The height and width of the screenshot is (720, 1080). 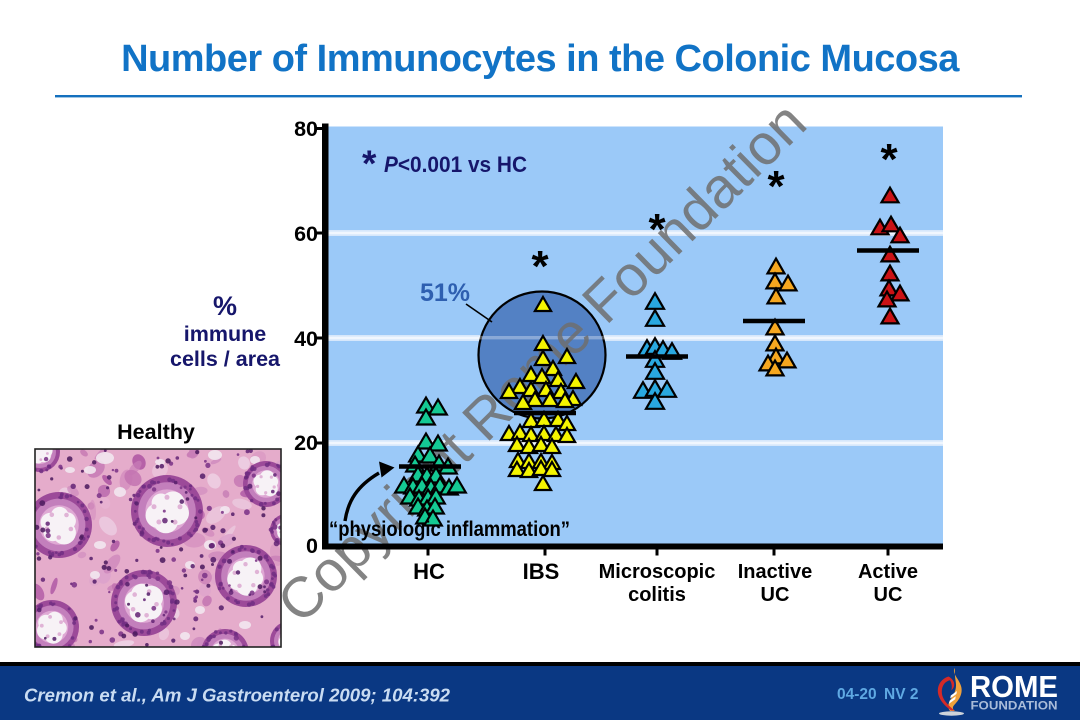 What do you see at coordinates (225, 334) in the screenshot?
I see `svg-text: immune` at bounding box center [225, 334].